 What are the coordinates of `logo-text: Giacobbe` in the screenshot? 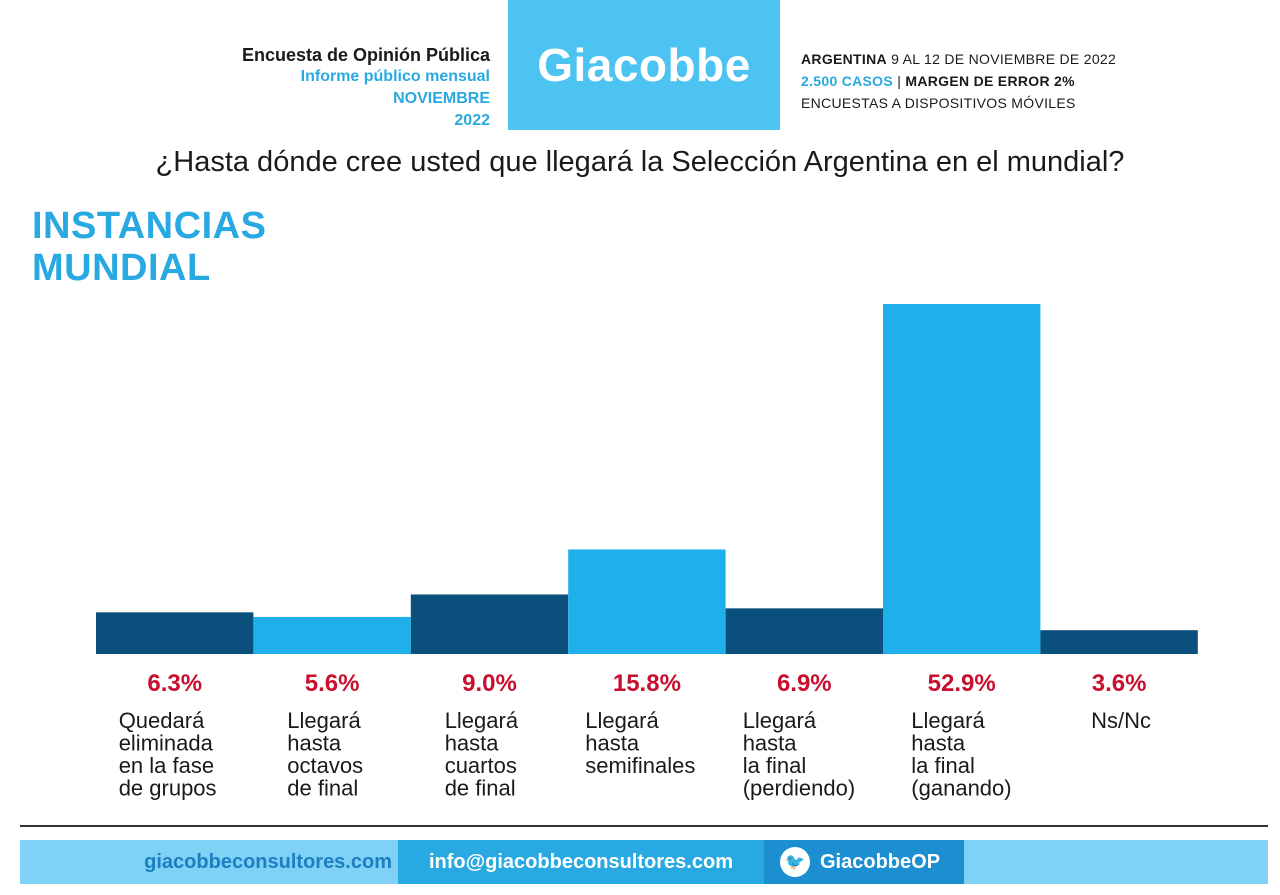 It's located at (644, 65).